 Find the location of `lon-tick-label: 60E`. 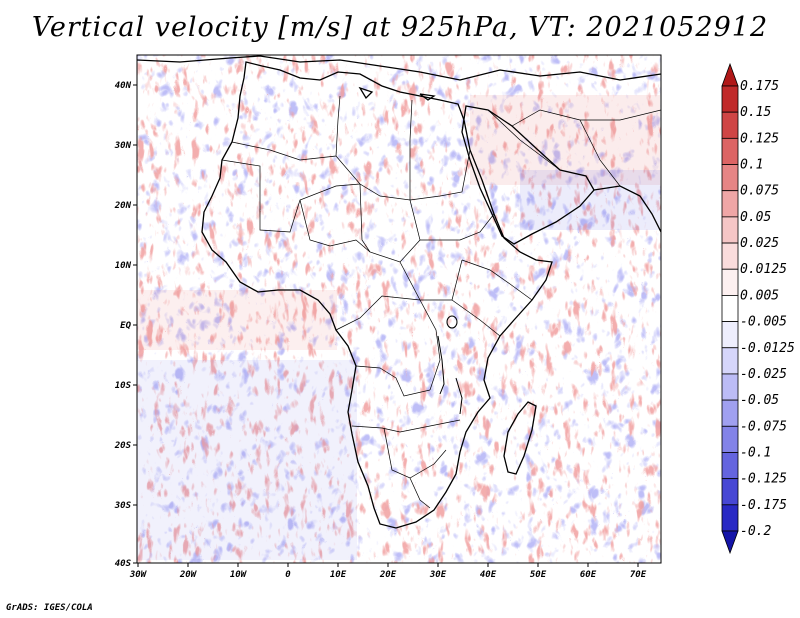

lon-tick-label: 60E is located at coordinates (588, 575).